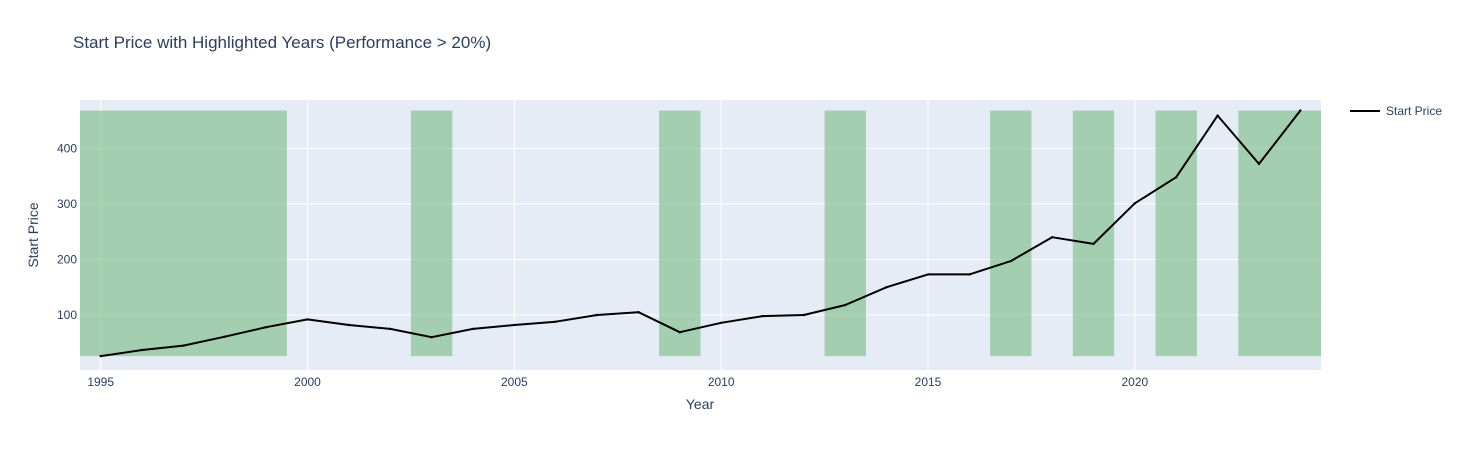  Describe the element at coordinates (33, 235) in the screenshot. I see `y-axis-title: Start Price` at that location.